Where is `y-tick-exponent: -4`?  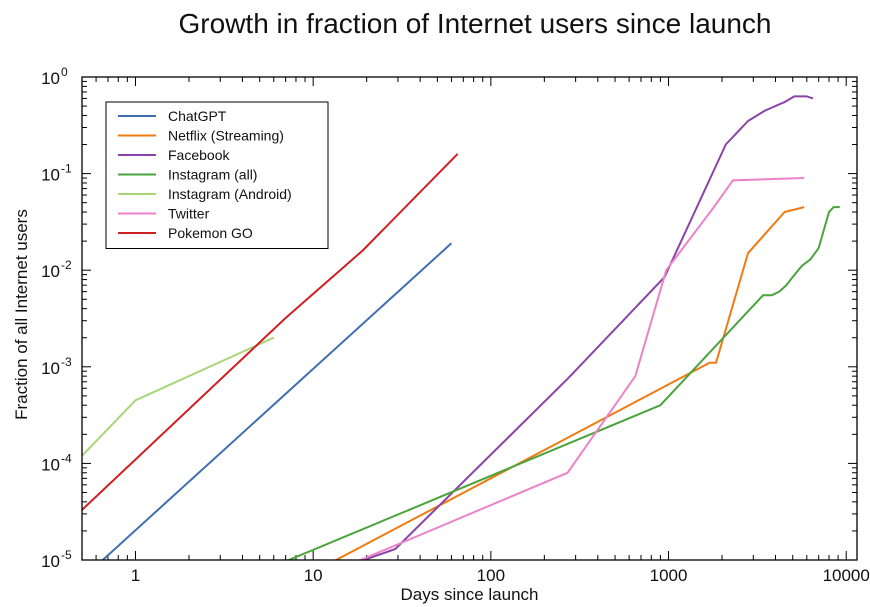
y-tick-exponent: -4 is located at coordinates (66, 458).